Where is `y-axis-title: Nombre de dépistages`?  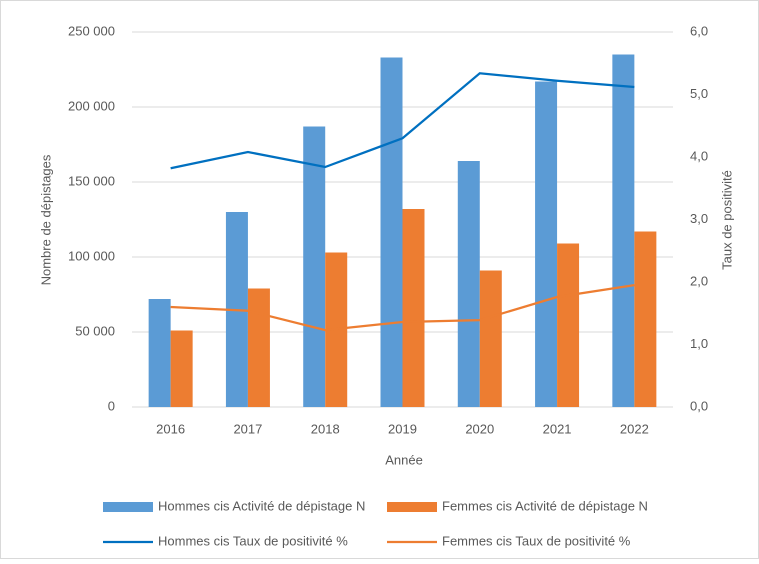 y-axis-title: Nombre de dépistages is located at coordinates (45, 219).